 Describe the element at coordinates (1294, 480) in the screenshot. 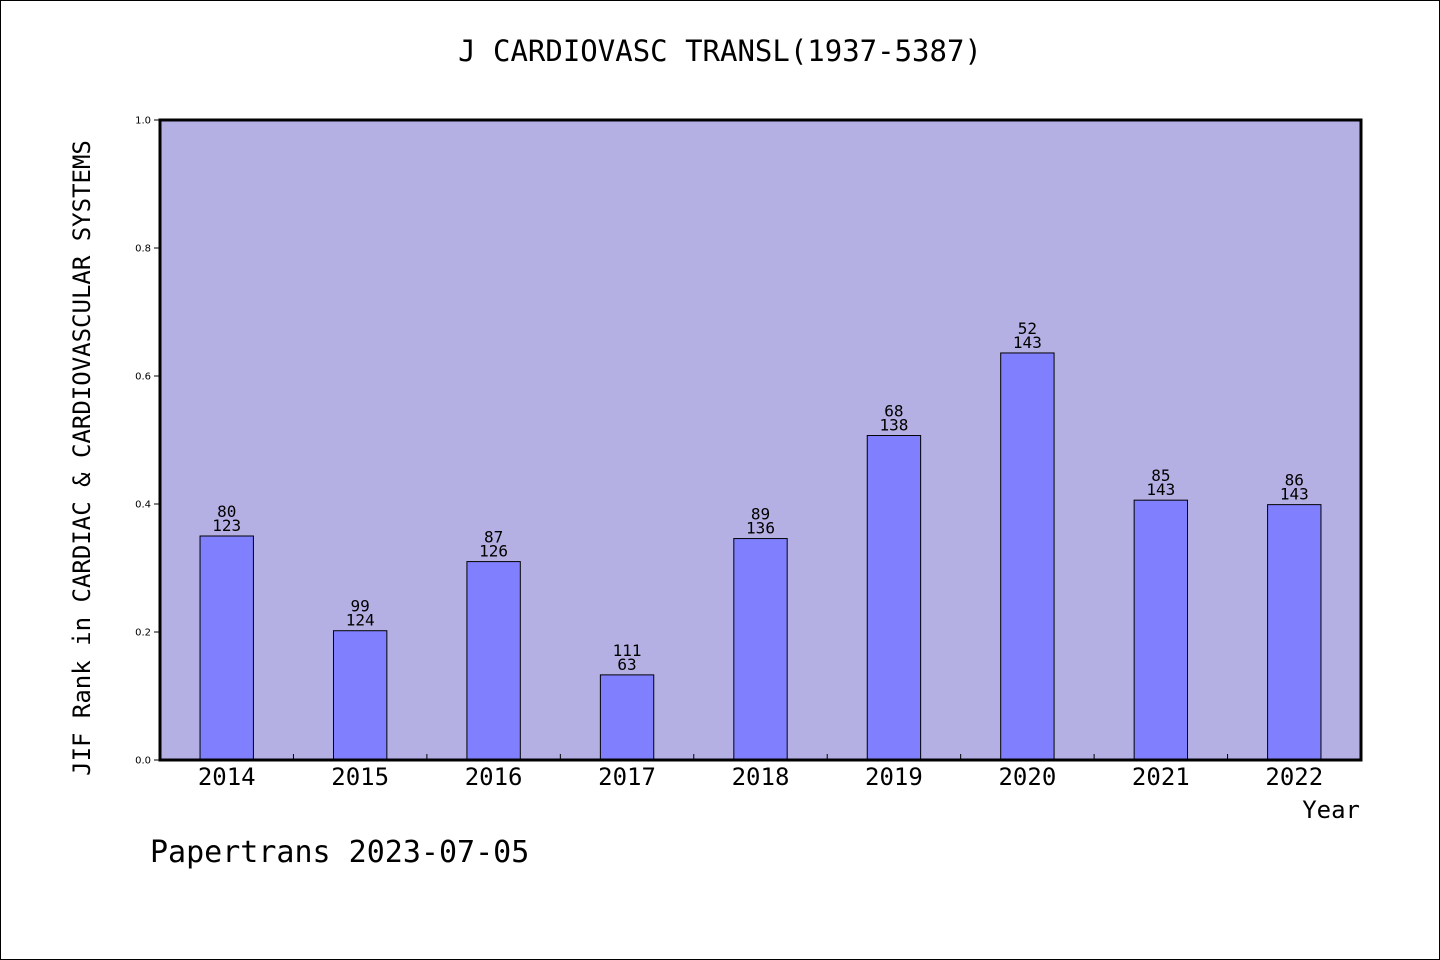

I see `bar-label-rank: 86` at that location.